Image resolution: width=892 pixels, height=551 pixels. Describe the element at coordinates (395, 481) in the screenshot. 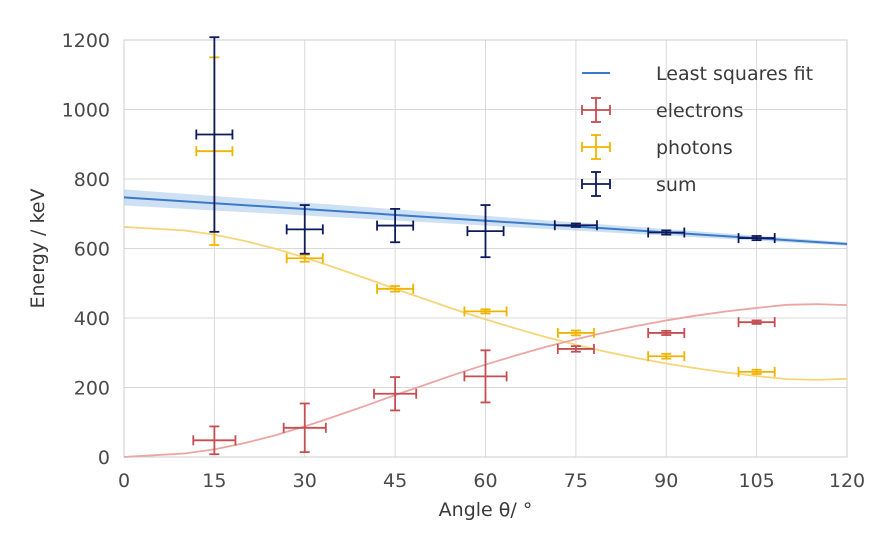

I see `x-tick-label: 45` at that location.